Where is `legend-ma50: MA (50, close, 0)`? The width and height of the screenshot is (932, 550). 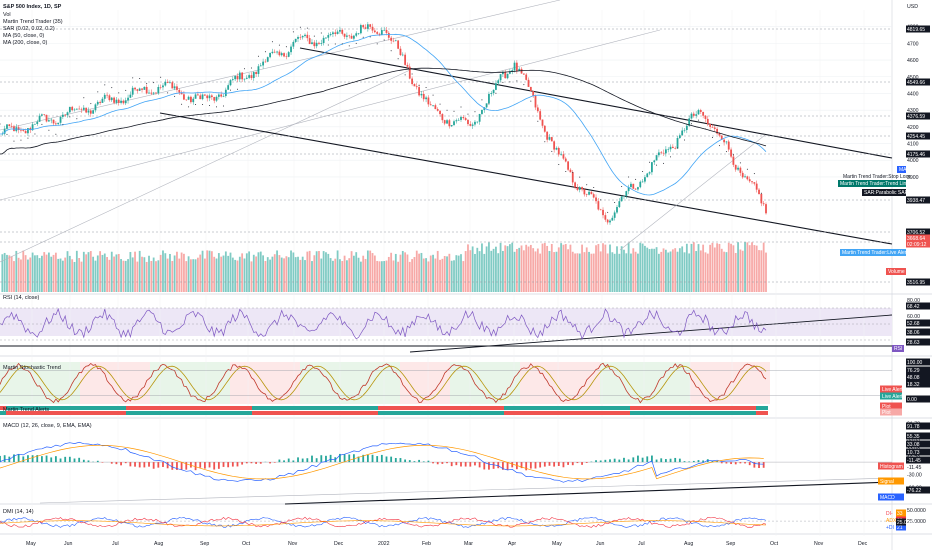
legend-ma50: MA (50, close, 0) is located at coordinates (23, 36).